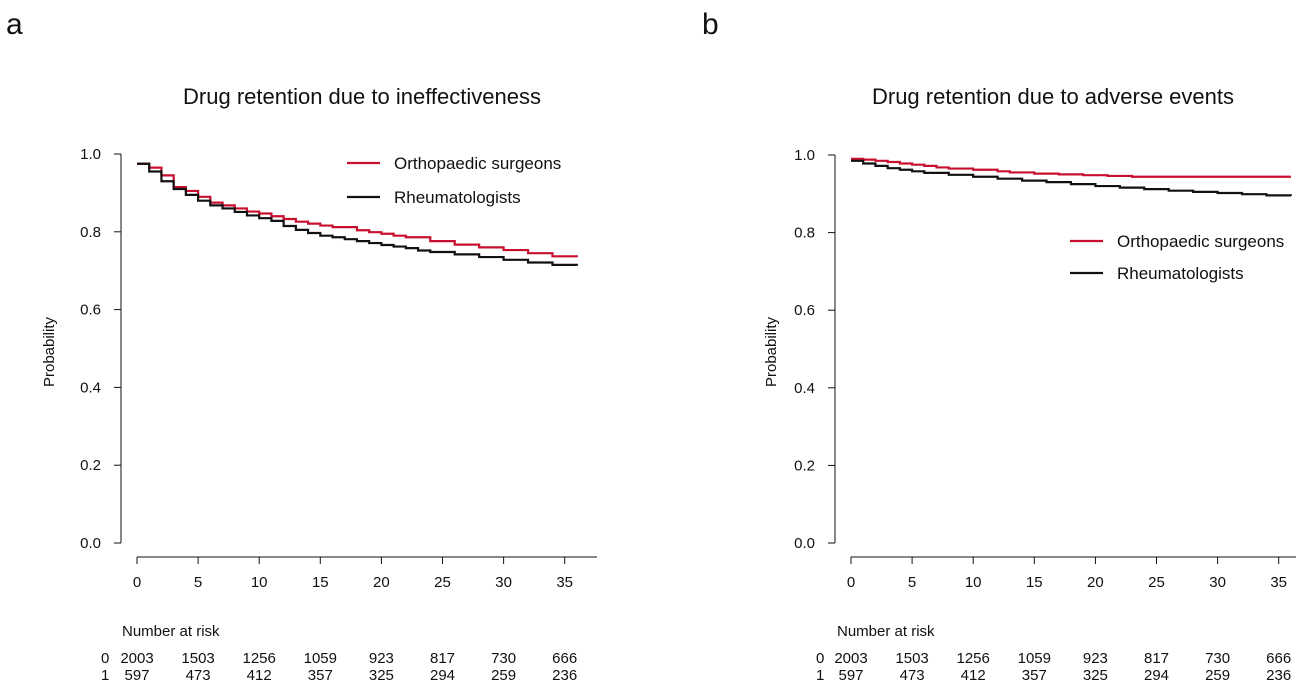 The image size is (1312, 683). I want to click on panel-b-letter: b, so click(710, 24).